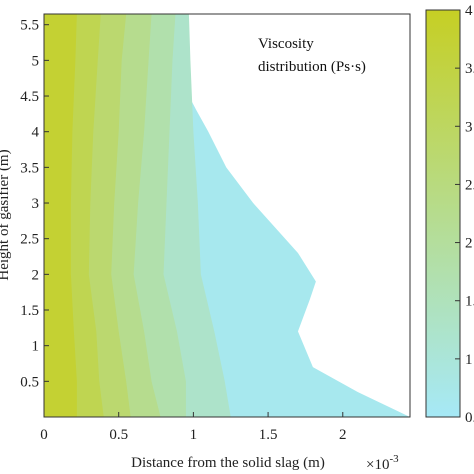  I want to click on x-tick-label: 0.5, so click(118, 435).